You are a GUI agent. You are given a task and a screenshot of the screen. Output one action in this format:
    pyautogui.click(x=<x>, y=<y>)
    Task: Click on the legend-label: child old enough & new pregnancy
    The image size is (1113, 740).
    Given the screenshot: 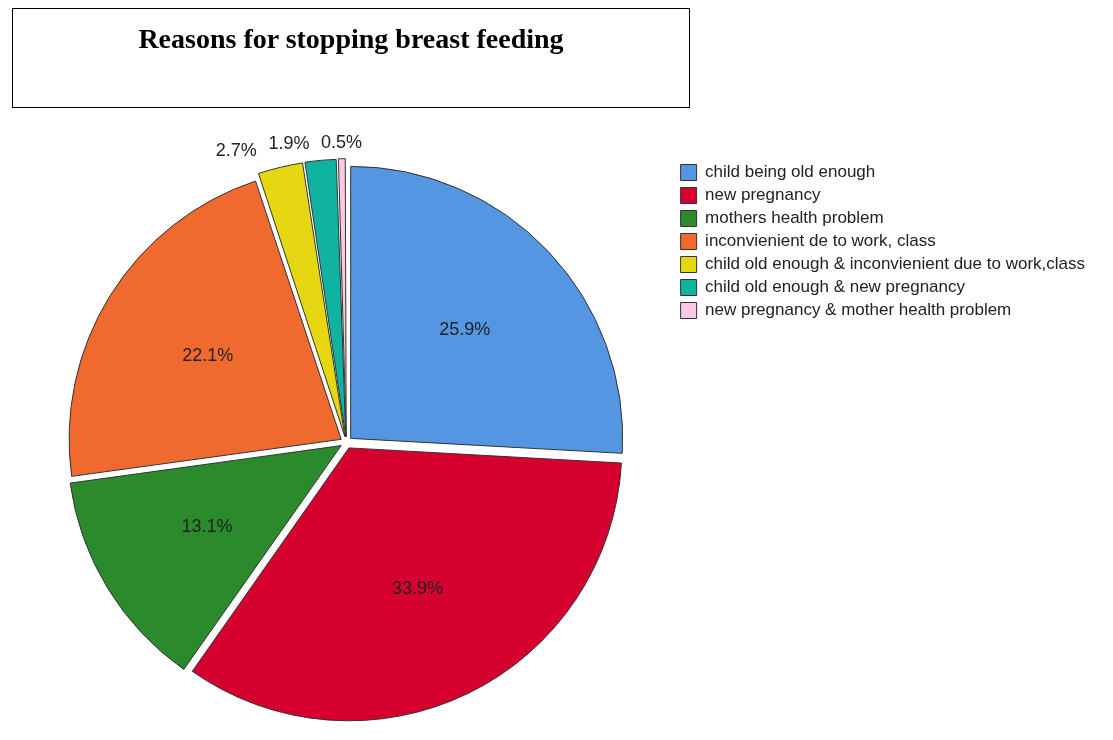 What is the action you would take?
    pyautogui.click(x=835, y=287)
    